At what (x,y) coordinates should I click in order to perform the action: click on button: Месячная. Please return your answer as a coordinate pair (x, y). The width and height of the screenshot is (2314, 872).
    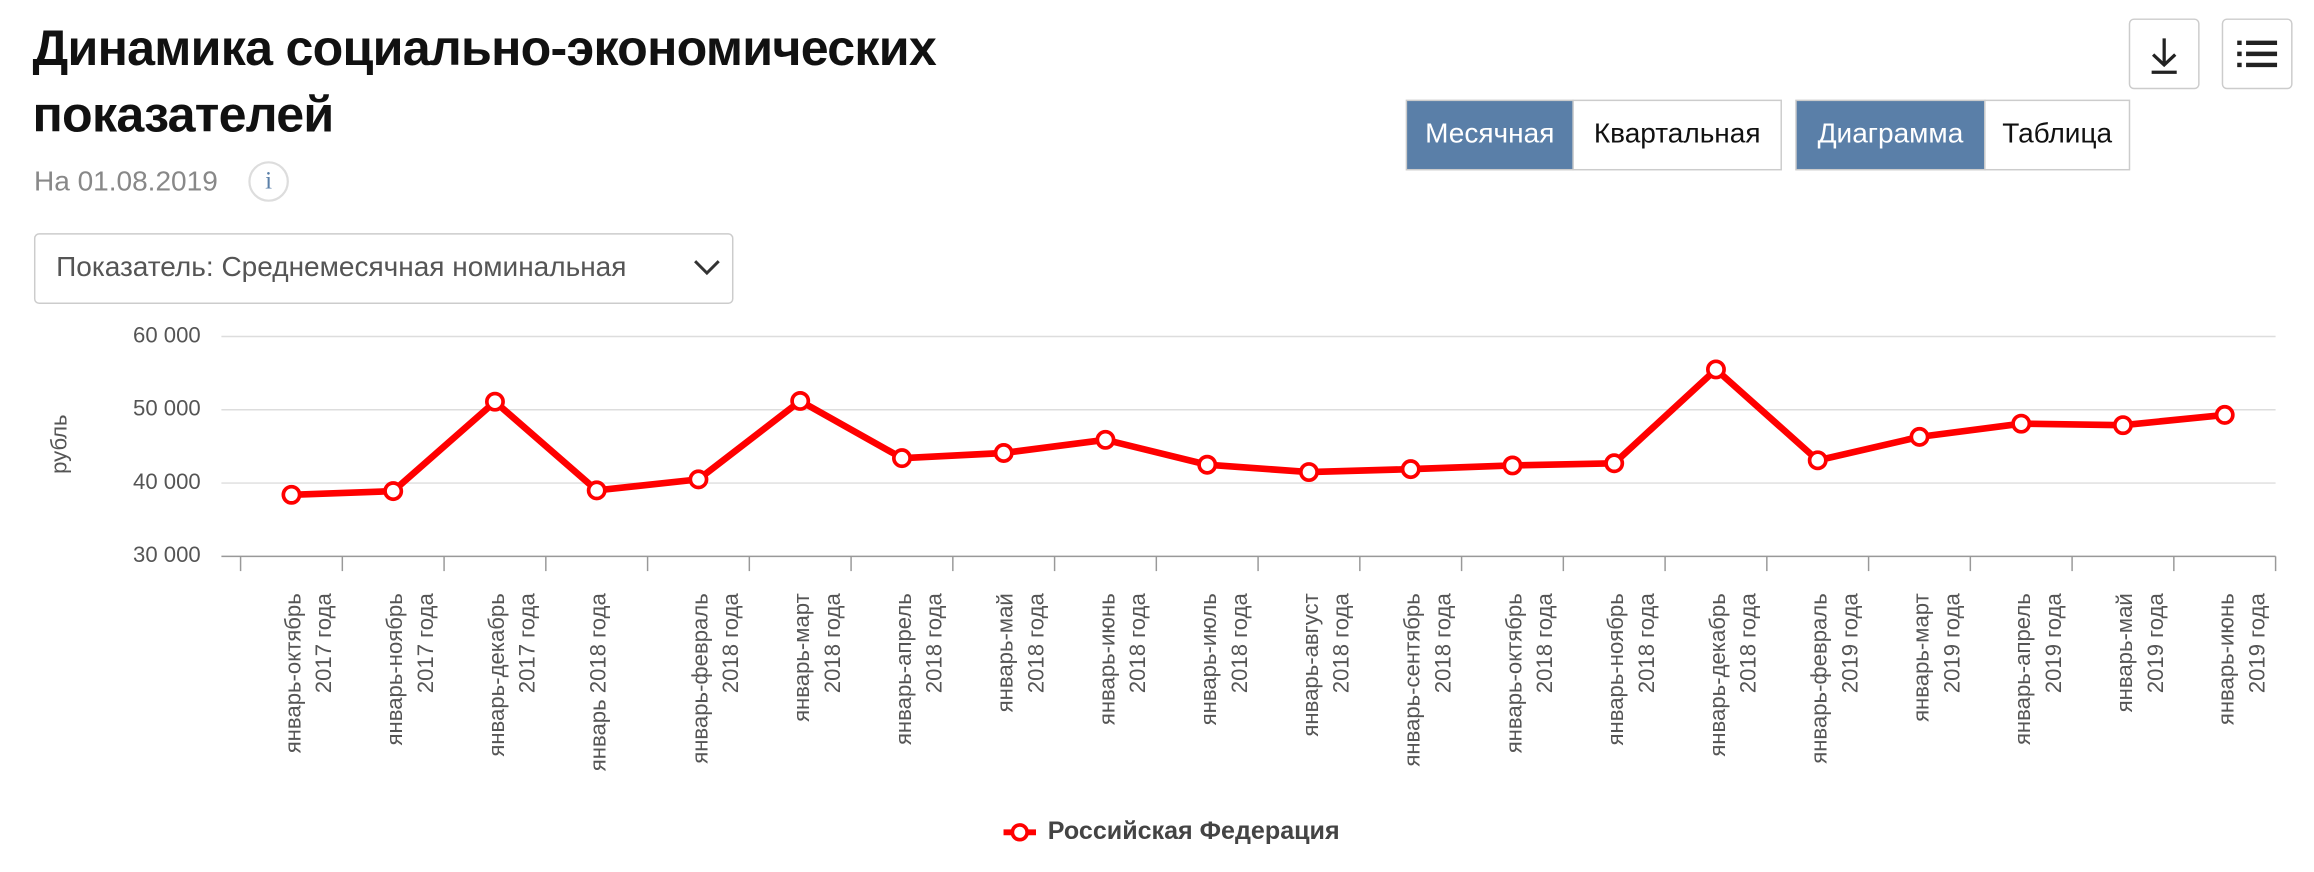
    Looking at the image, I should click on (1489, 132).